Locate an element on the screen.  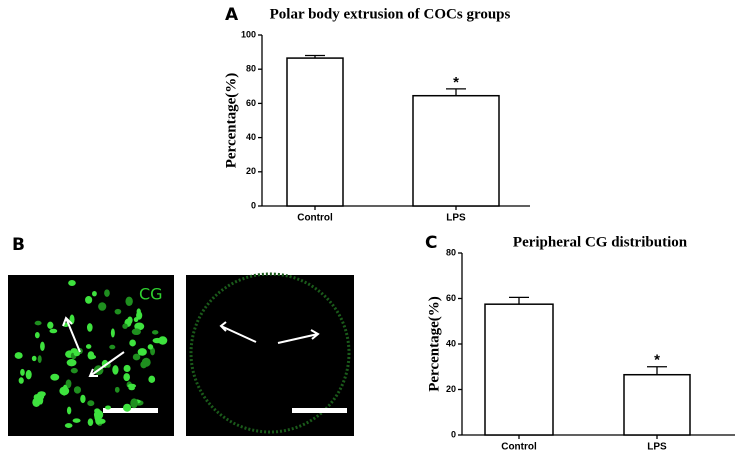
arrows is located at coordinates (191, 346).